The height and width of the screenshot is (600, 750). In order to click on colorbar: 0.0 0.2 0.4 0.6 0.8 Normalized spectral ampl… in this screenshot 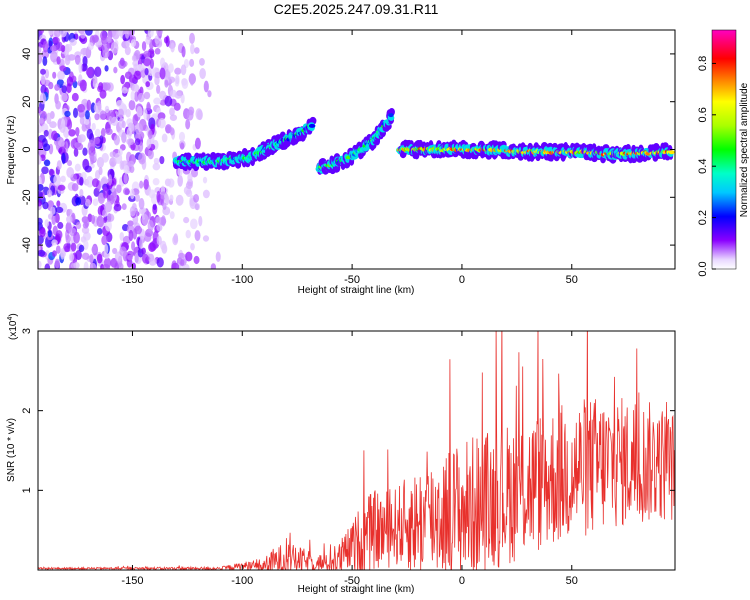, I will do `click(723, 153)`.